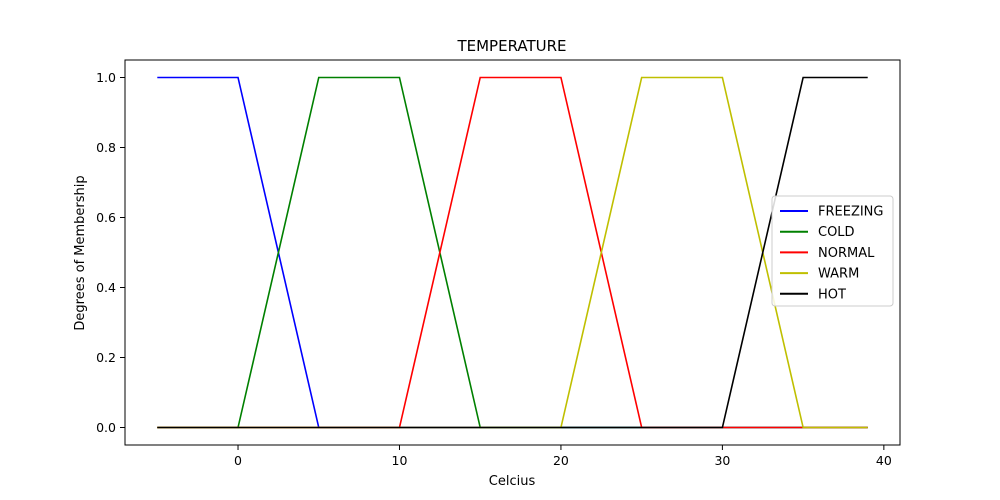 Image resolution: width=1000 pixels, height=500 pixels. What do you see at coordinates (512, 481) in the screenshot?
I see `x-axis-label: Celcius` at bounding box center [512, 481].